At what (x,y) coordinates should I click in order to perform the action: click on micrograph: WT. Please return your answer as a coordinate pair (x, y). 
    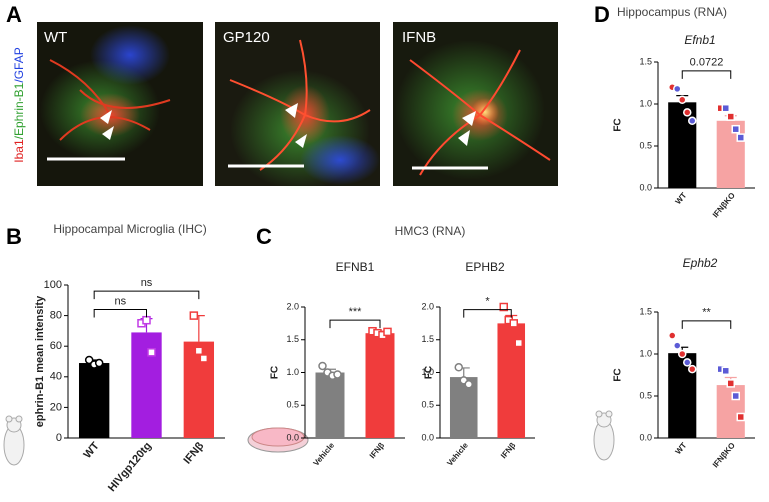
    Looking at the image, I should click on (120, 104).